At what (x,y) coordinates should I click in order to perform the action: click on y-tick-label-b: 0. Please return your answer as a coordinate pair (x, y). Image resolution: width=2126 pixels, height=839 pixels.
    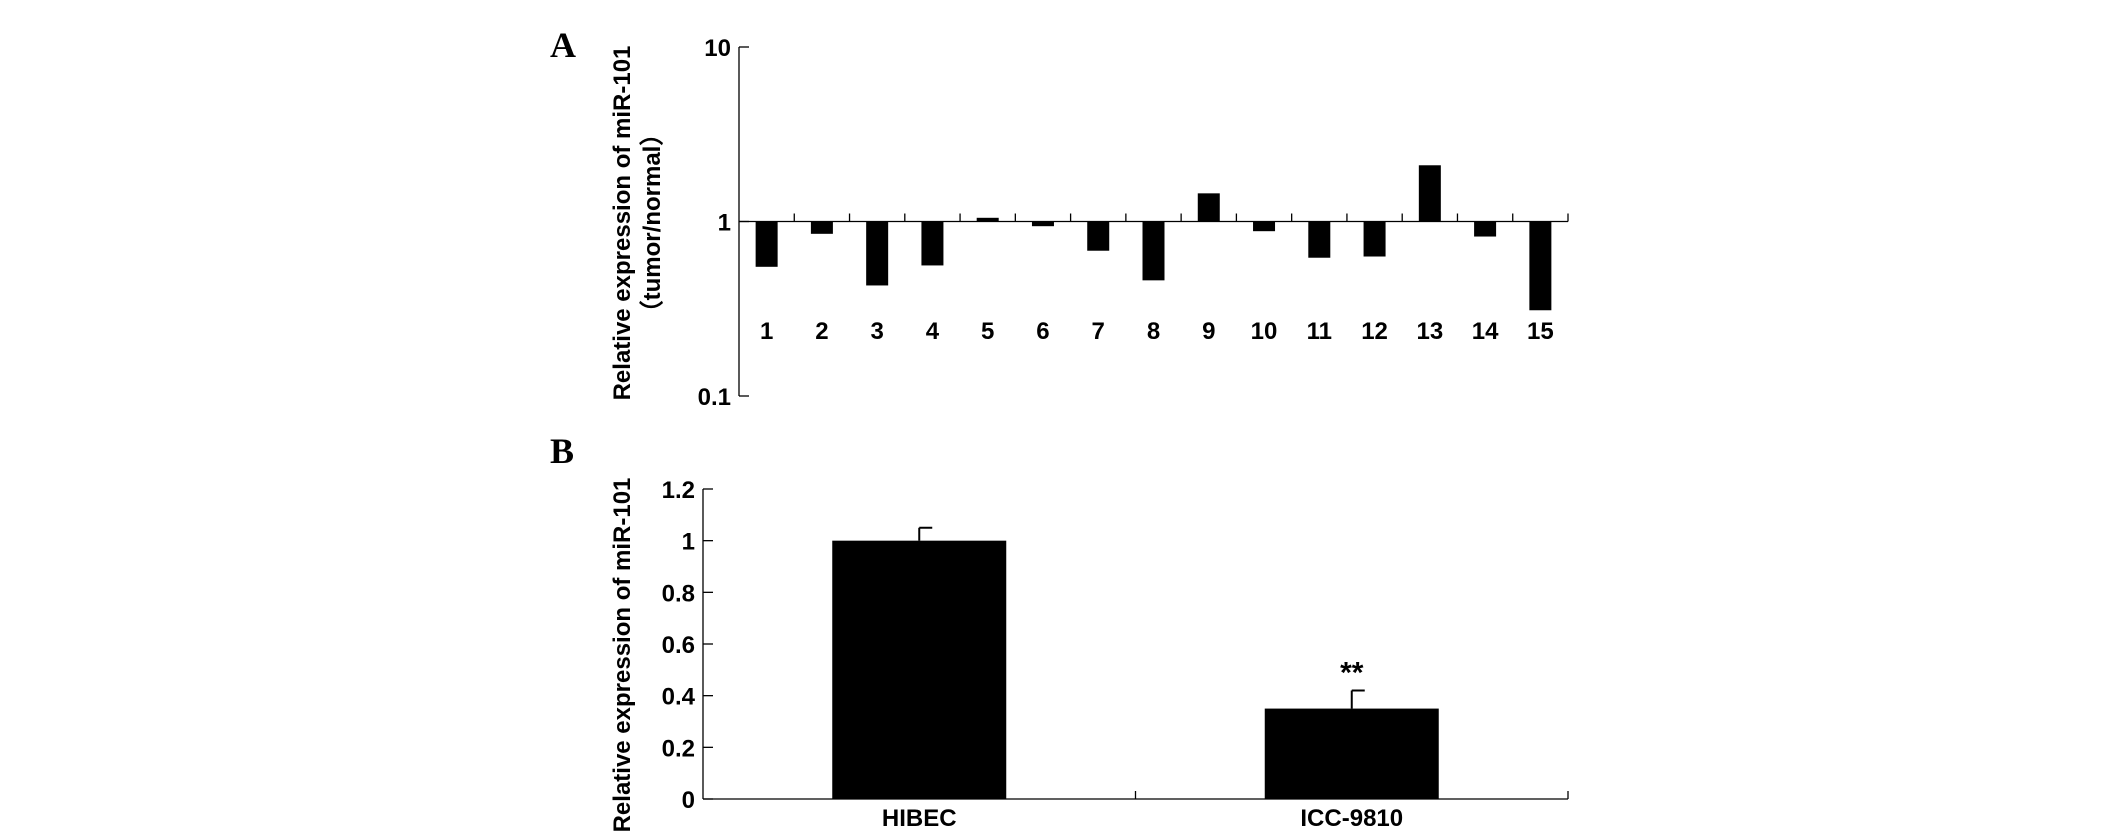
    Looking at the image, I should click on (688, 800).